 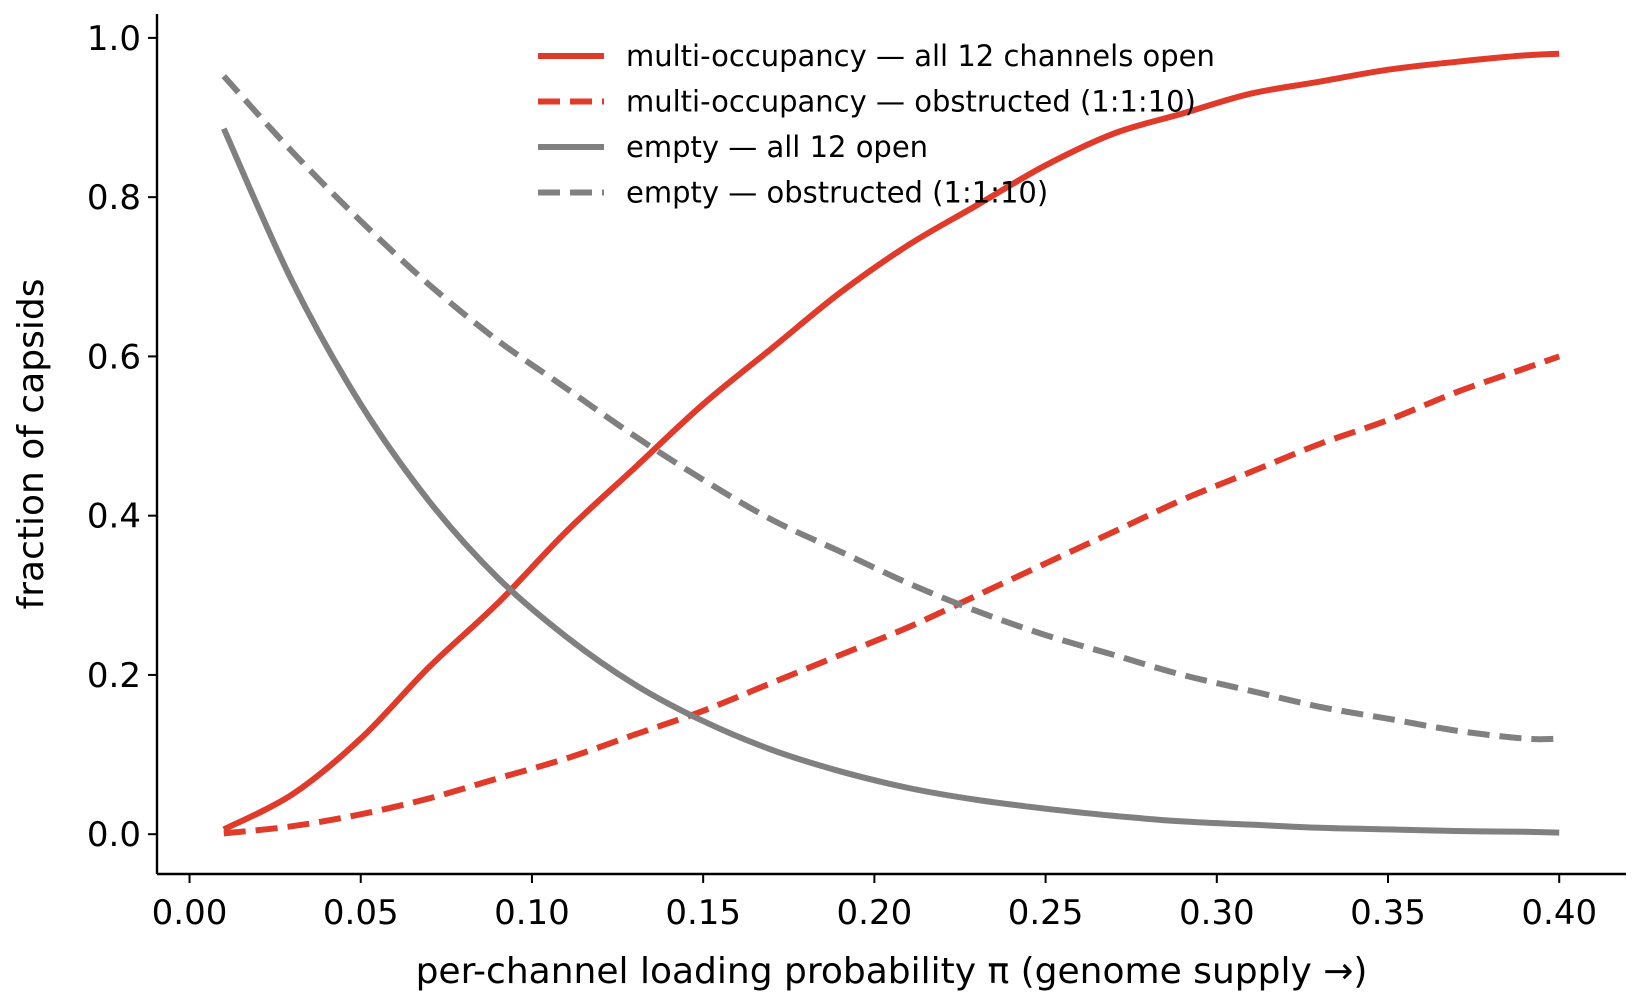 What do you see at coordinates (114, 198) in the screenshot?
I see `y-tick-label: 0.8` at bounding box center [114, 198].